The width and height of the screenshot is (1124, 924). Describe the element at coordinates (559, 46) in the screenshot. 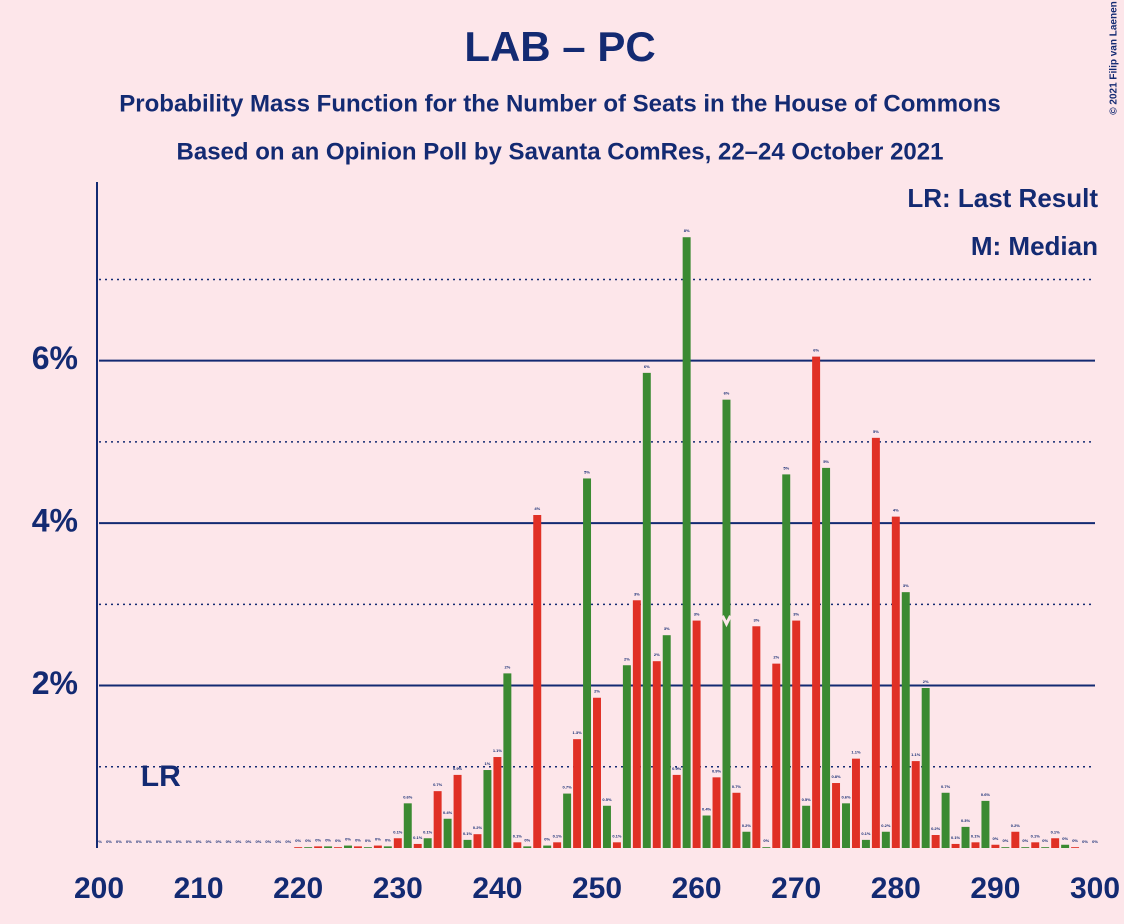

I see `chart-title: LAB – PC` at that location.